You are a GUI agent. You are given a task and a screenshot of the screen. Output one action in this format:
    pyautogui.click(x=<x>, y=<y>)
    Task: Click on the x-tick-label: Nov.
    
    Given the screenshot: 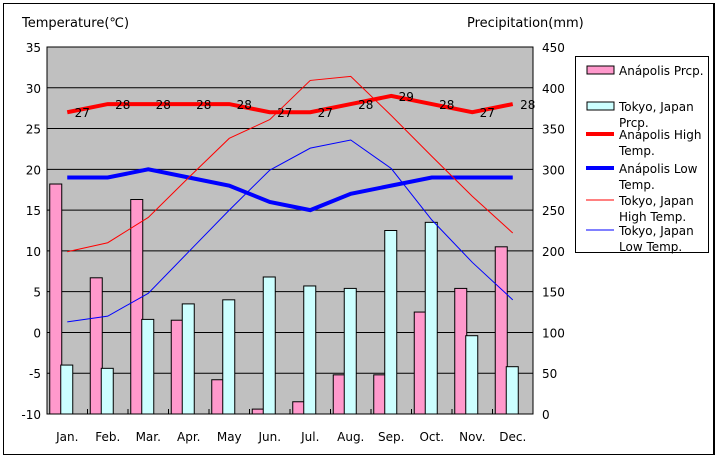 What is the action you would take?
    pyautogui.click(x=472, y=437)
    